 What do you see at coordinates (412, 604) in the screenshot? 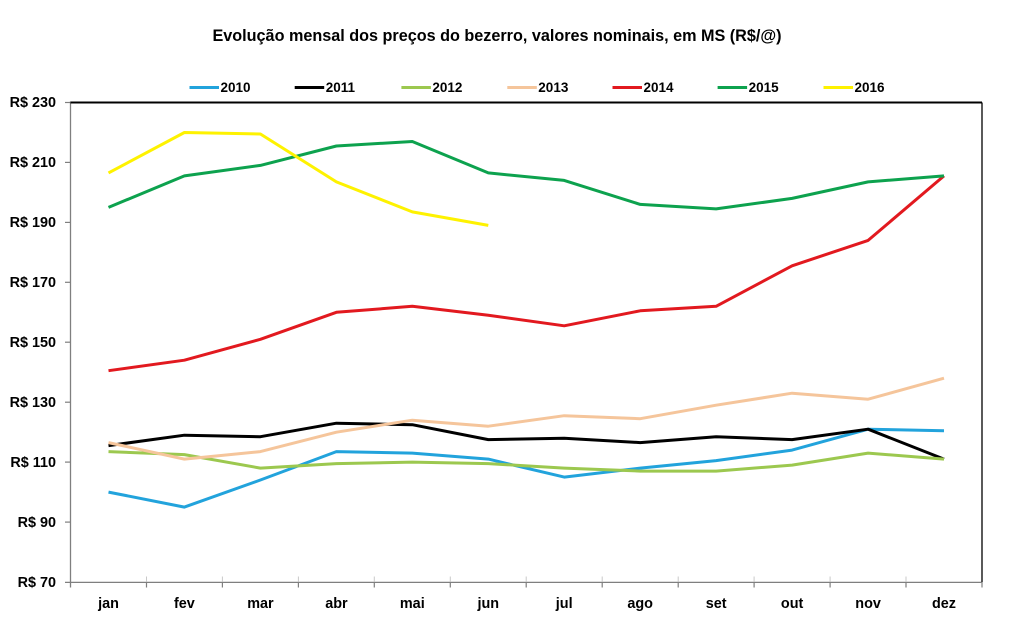
I see `svg-text: mai` at bounding box center [412, 604].